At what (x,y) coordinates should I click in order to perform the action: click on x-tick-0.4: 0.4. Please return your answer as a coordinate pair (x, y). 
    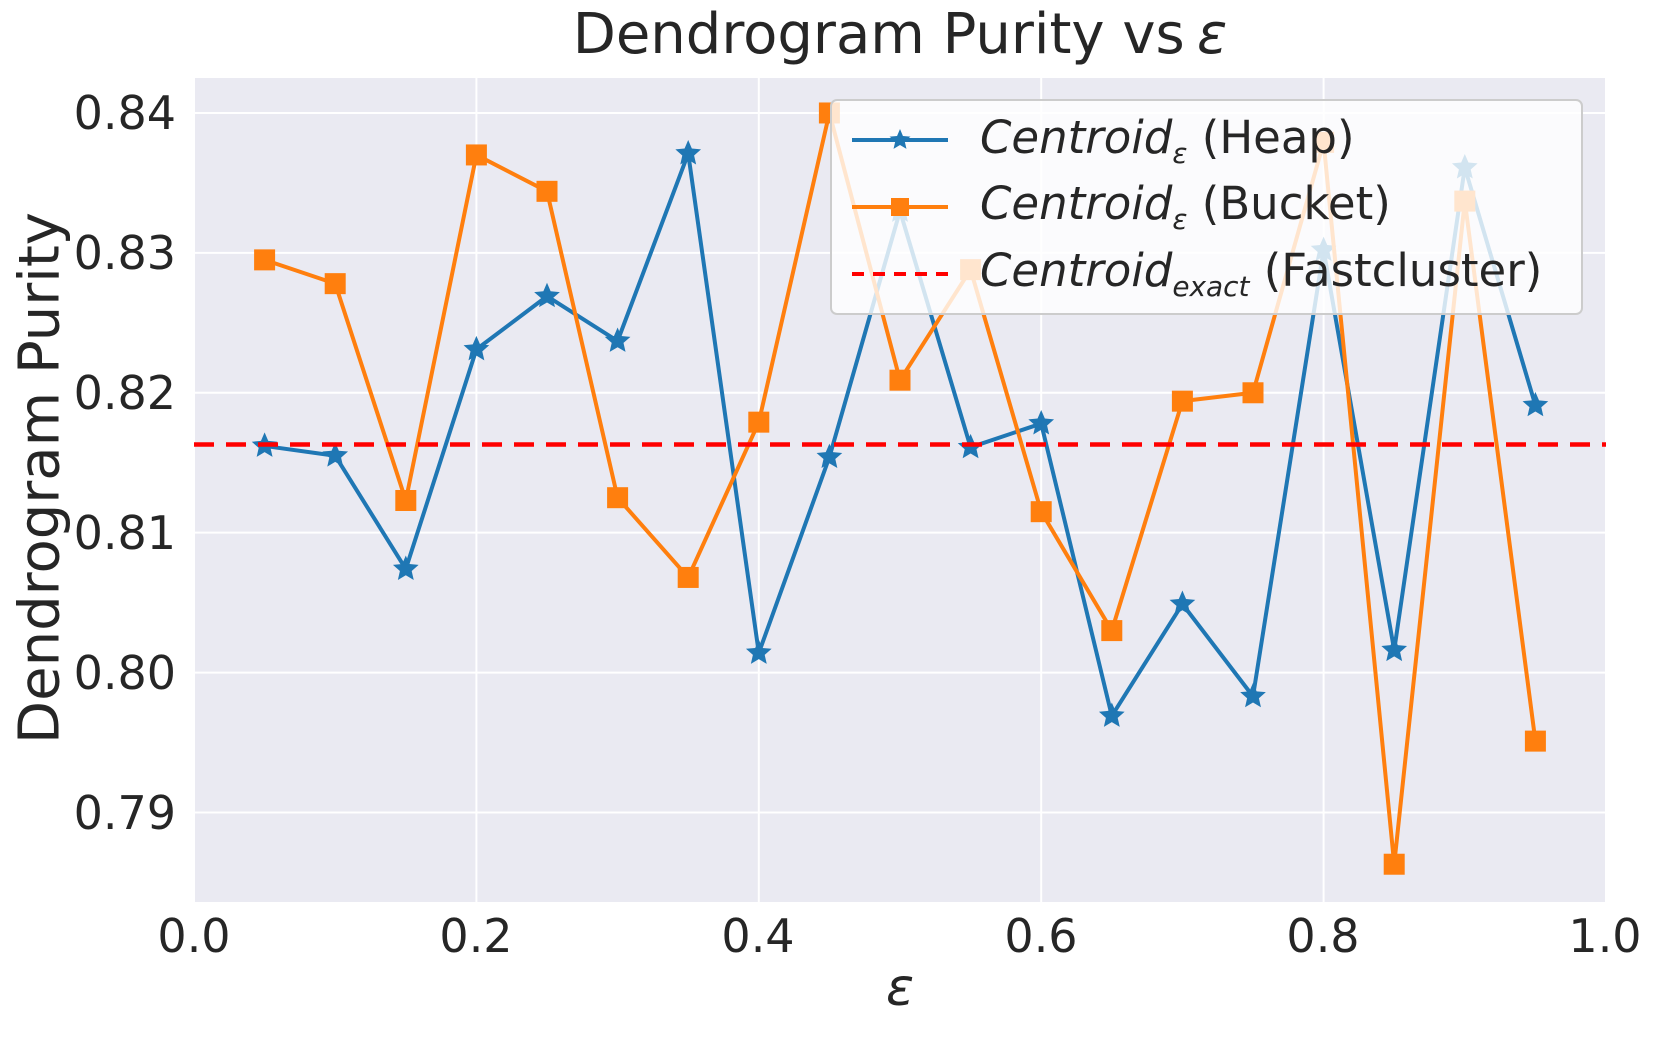
    Looking at the image, I should click on (758, 936).